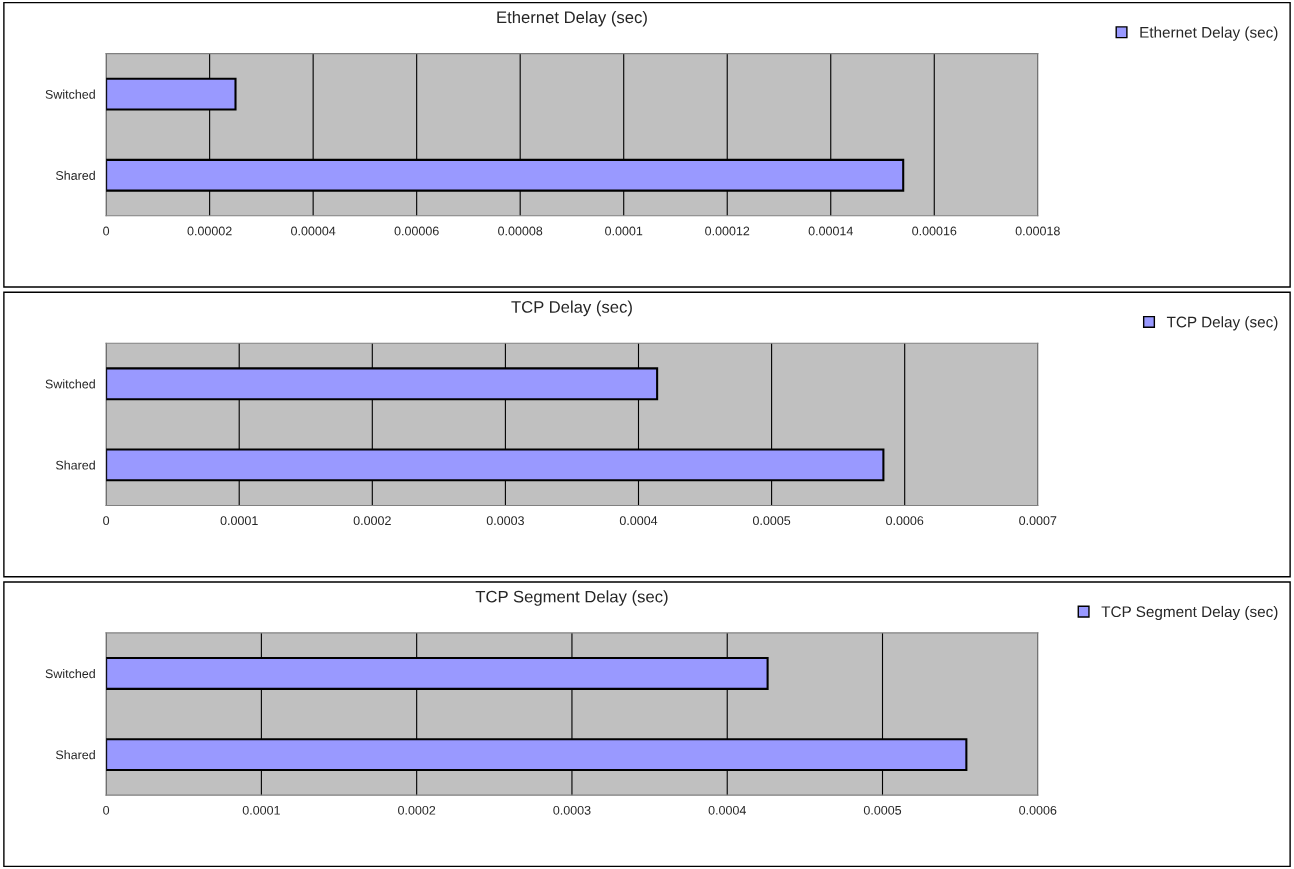 The height and width of the screenshot is (869, 1294). I want to click on x-tick-label: 0.00008, so click(520, 231).